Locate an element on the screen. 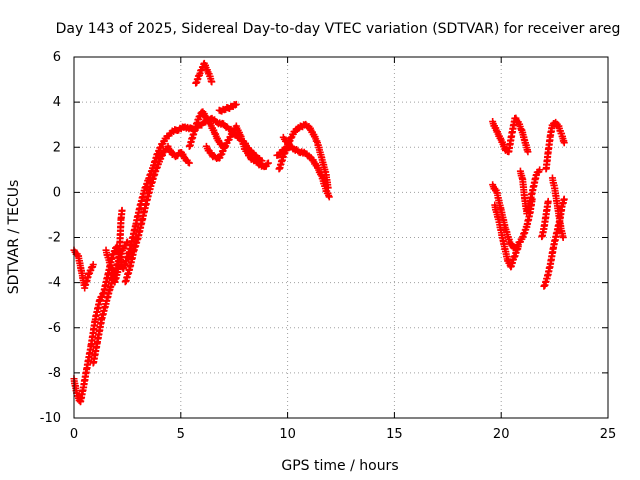 The height and width of the screenshot is (480, 640). y-tick-label: -2 is located at coordinates (54, 238).